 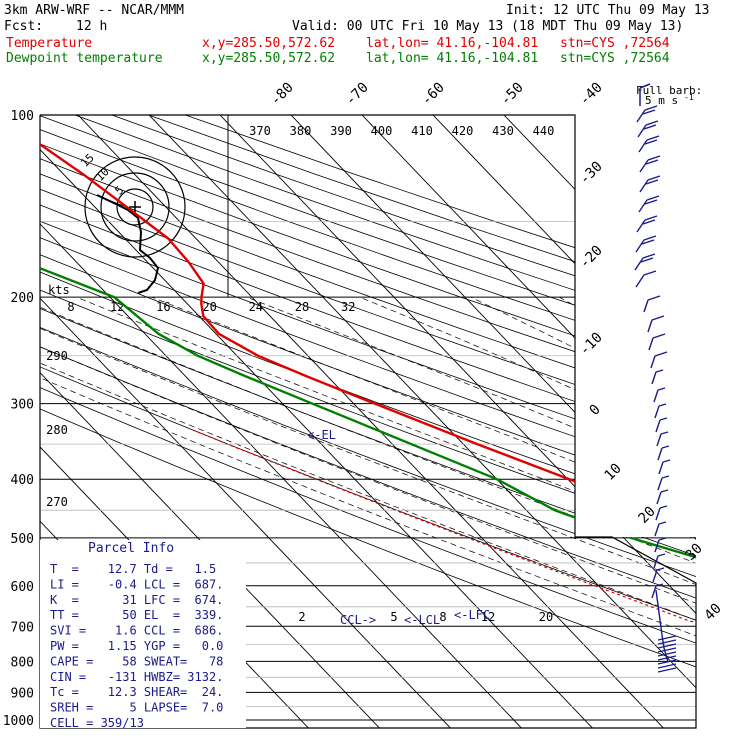 What do you see at coordinates (301, 131) in the screenshot?
I see `theta-e-label: 380` at bounding box center [301, 131].